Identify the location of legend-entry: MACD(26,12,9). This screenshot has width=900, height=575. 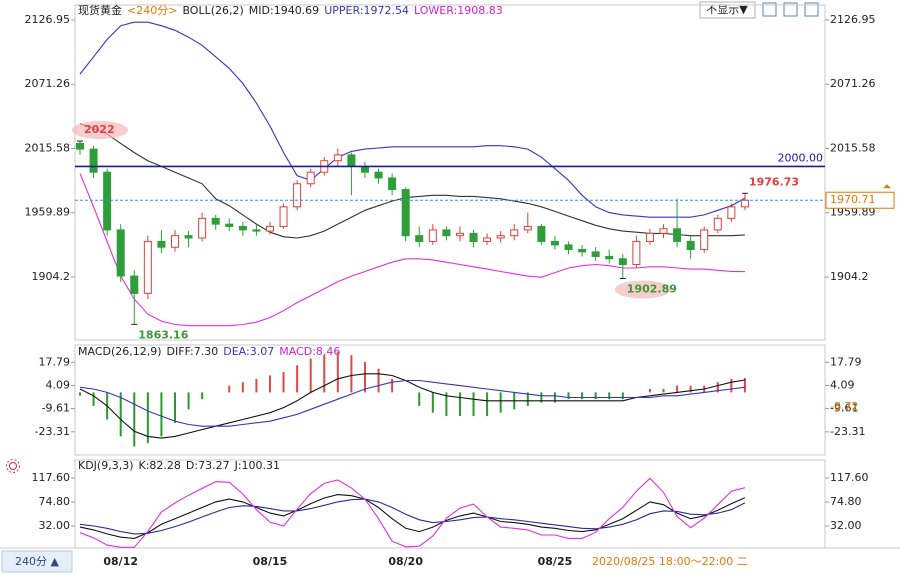
(120, 351).